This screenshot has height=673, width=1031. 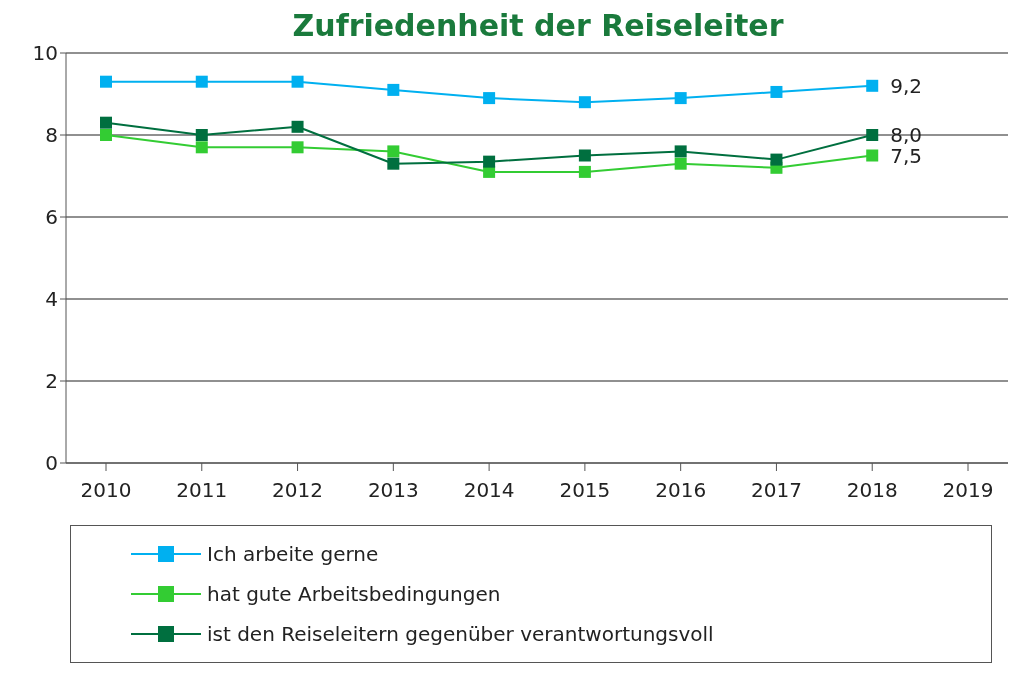 I want to click on legend-label: Ich arbeite gerne, so click(x=293, y=554).